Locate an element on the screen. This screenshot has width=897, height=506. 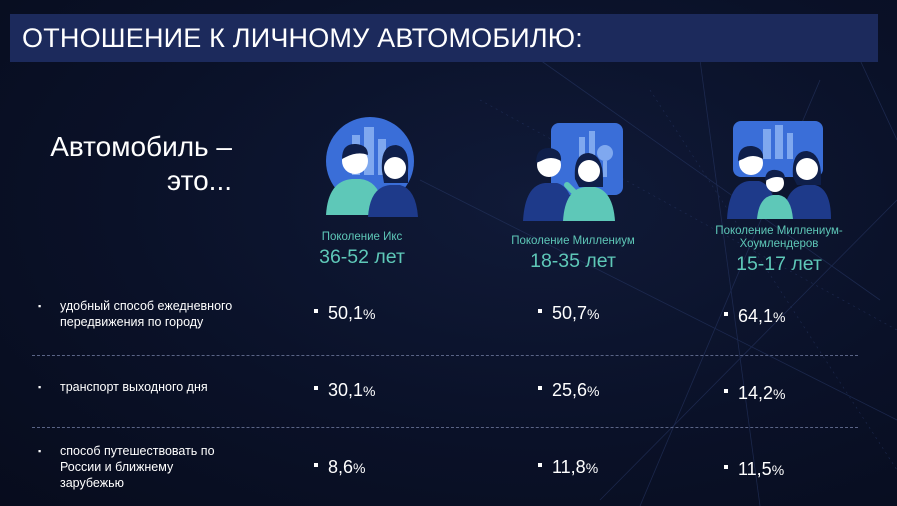
value-cell: 64,1% is located at coordinates (755, 316).